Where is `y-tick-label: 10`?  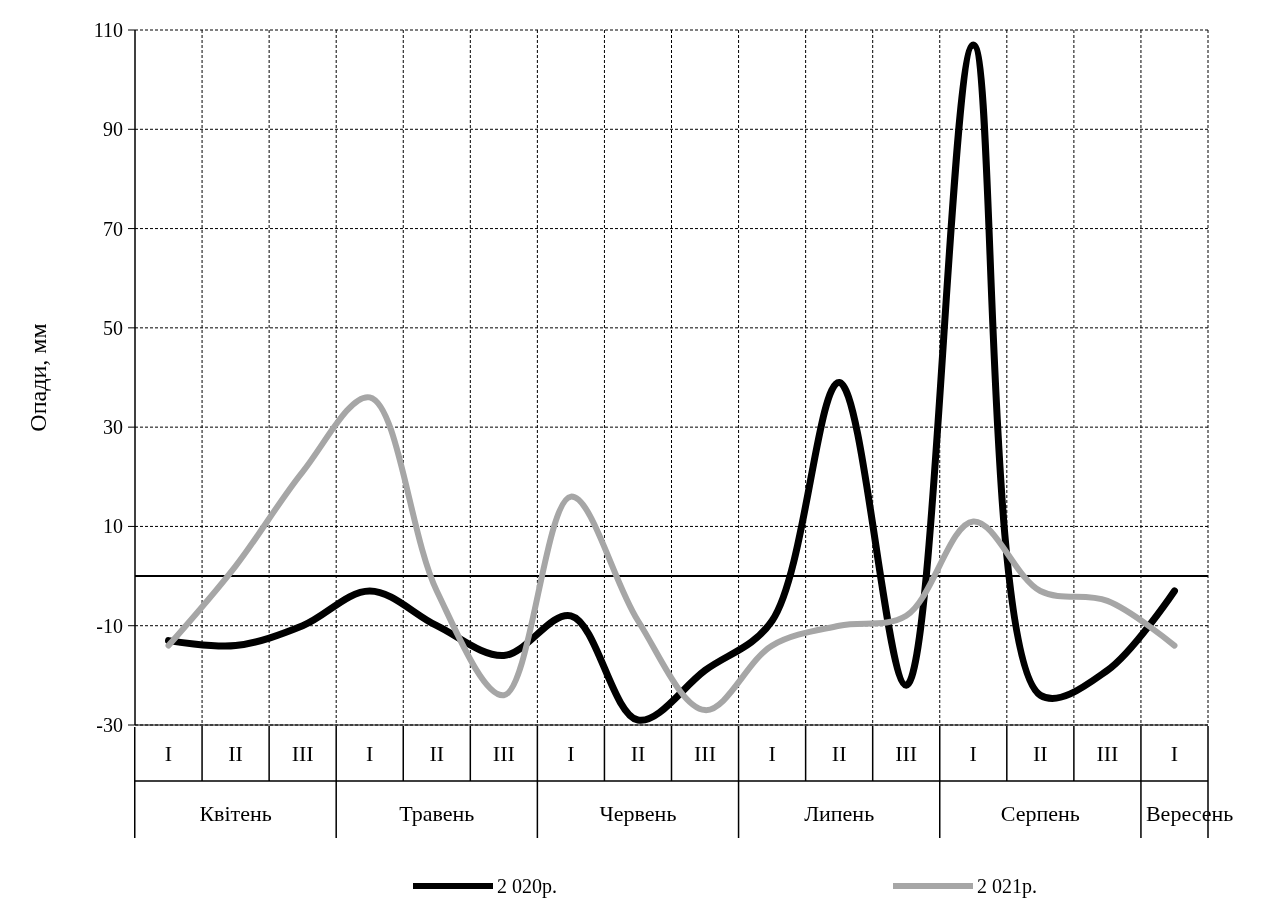
y-tick-label: 10 is located at coordinates (113, 526).